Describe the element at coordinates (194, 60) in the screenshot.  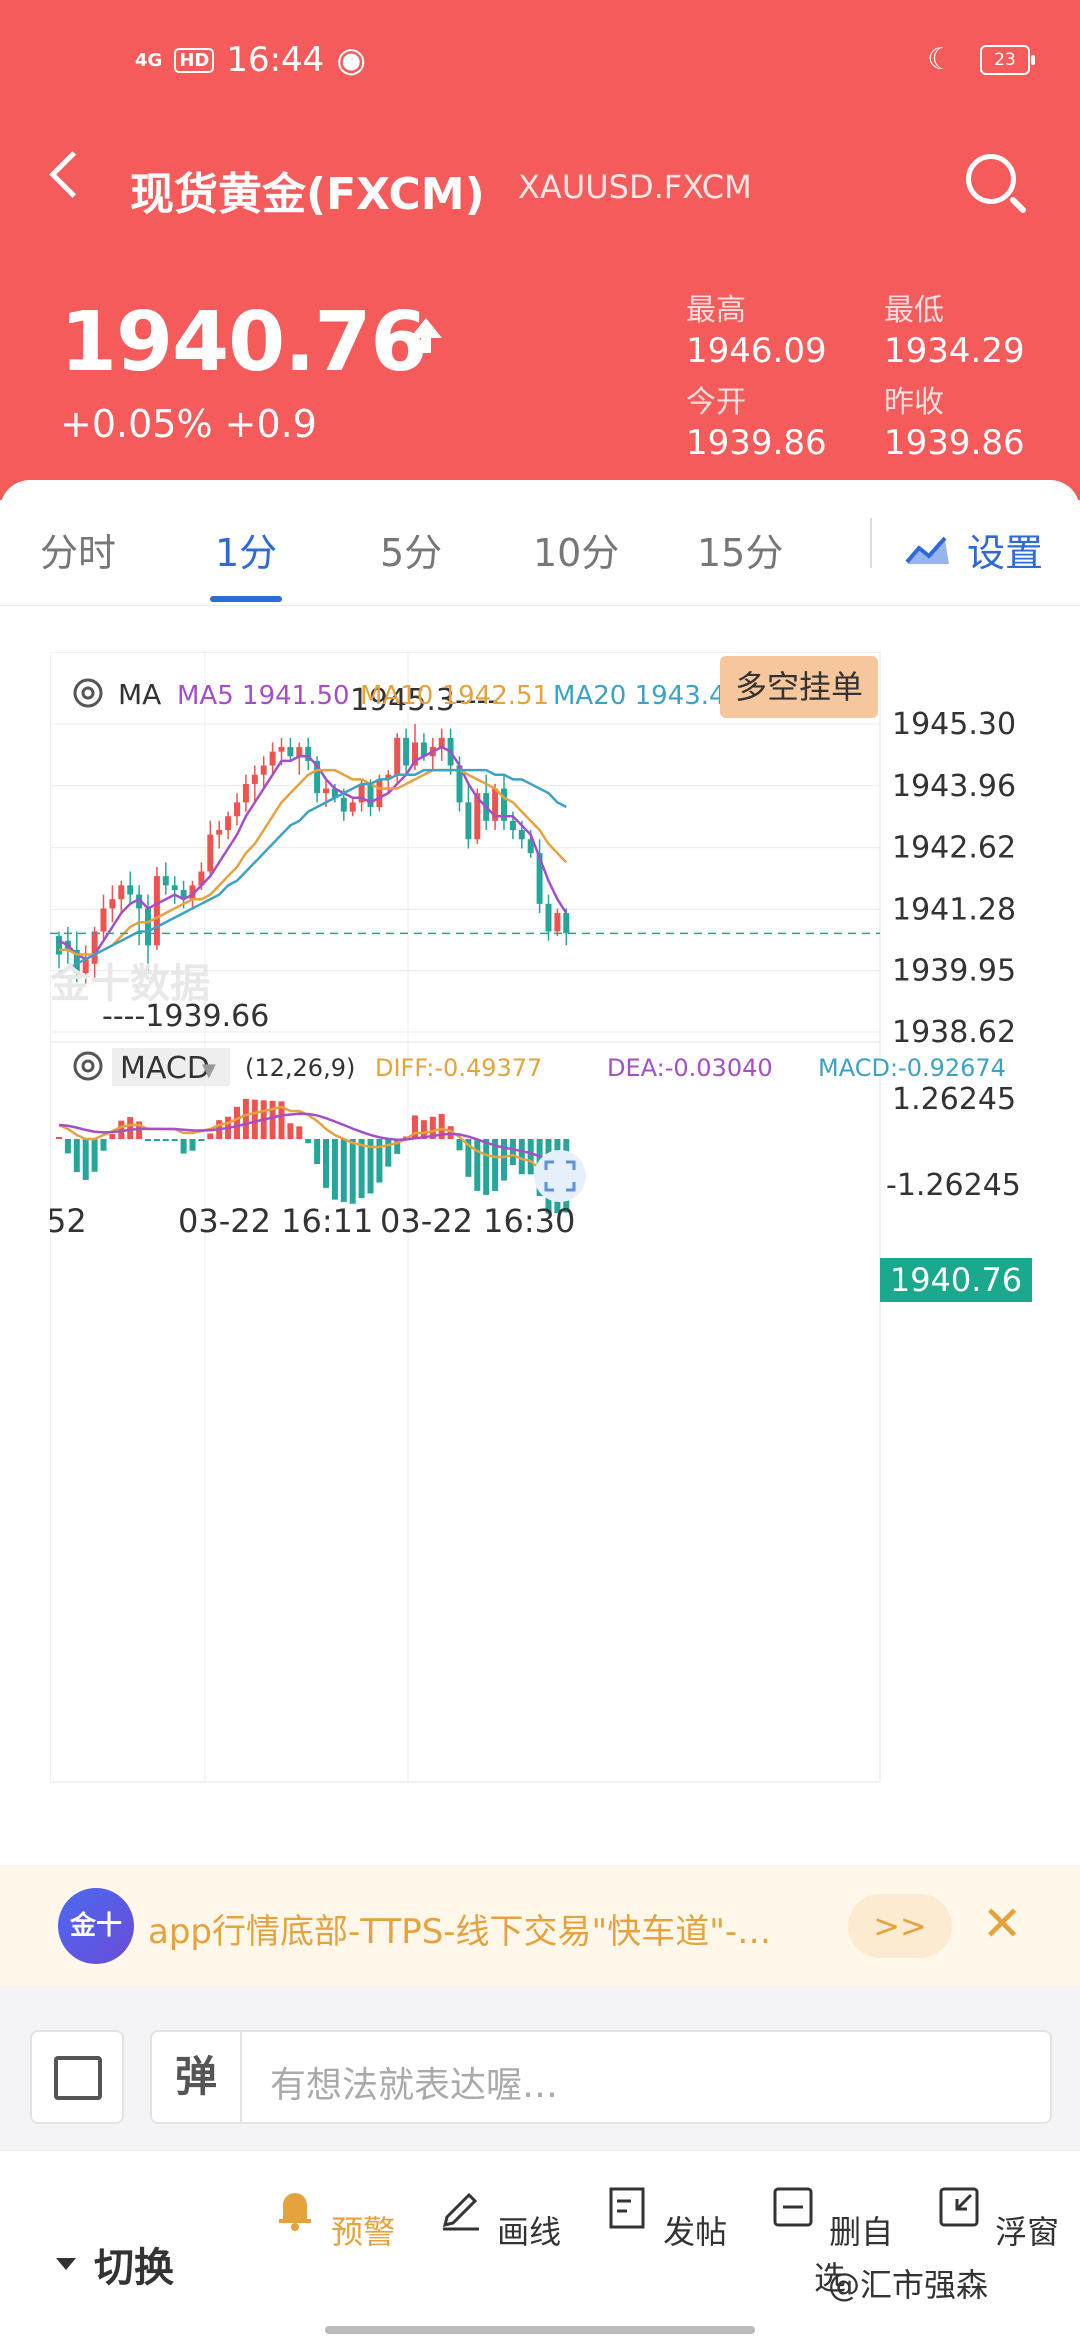
I see `hd-badge: HD` at that location.